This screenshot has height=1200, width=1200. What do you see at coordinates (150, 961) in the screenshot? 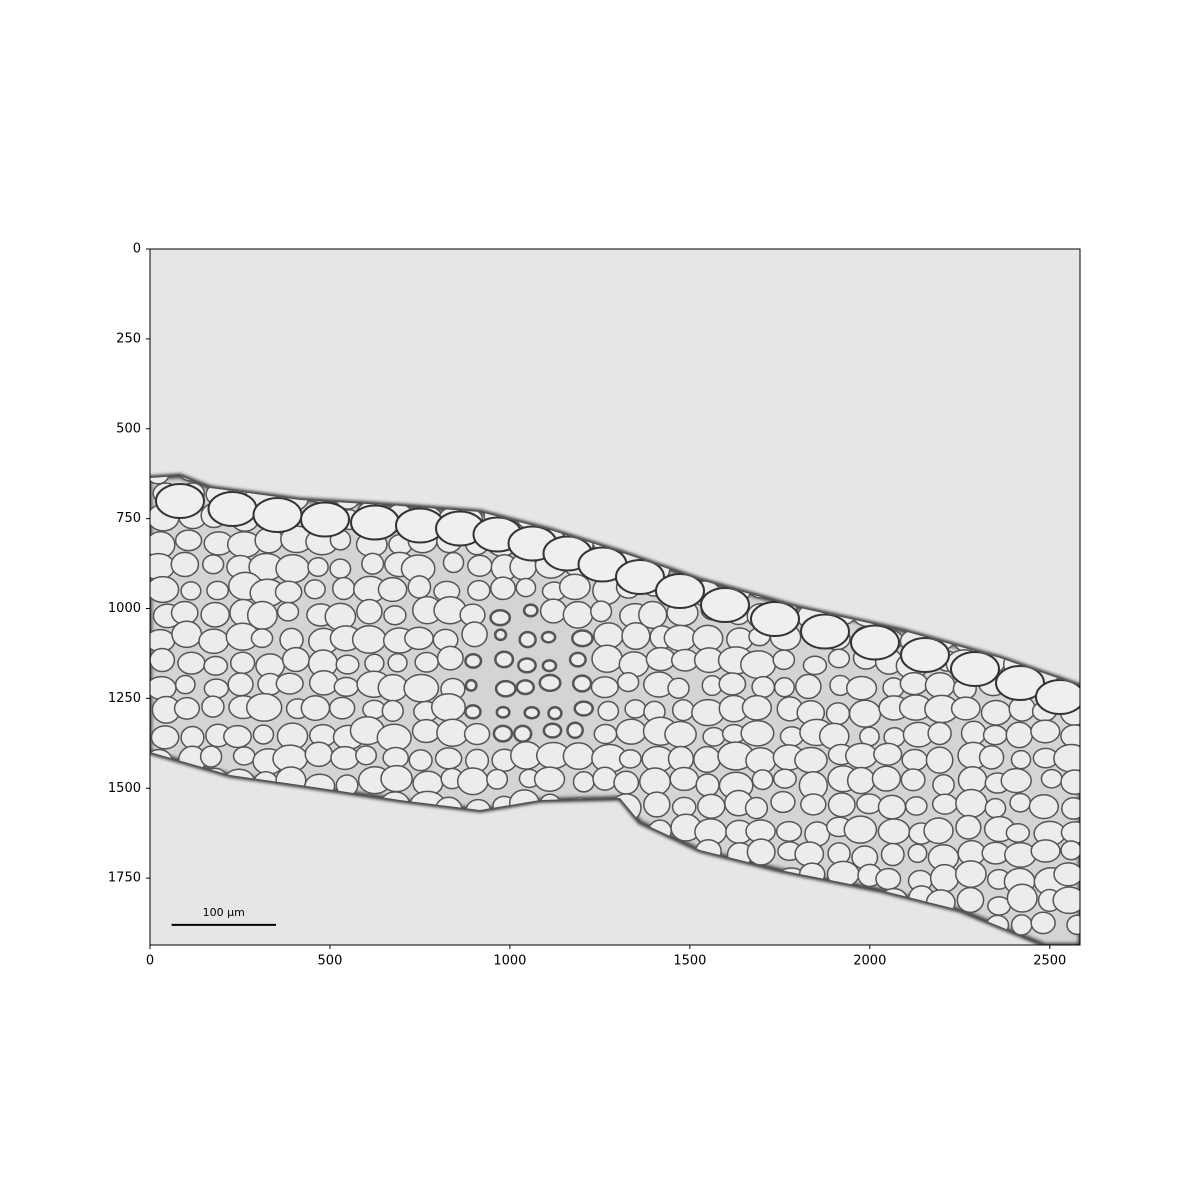
I see `x-tick-label: 0` at bounding box center [150, 961].